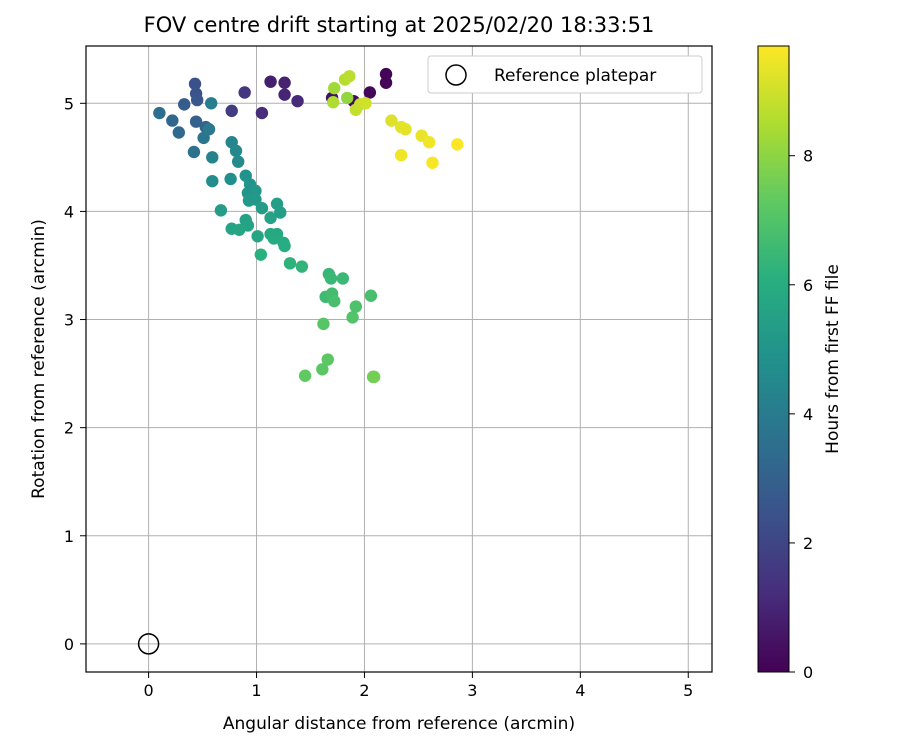 This screenshot has height=750, width=900. I want to click on legend: Reference platepar, so click(565, 74).